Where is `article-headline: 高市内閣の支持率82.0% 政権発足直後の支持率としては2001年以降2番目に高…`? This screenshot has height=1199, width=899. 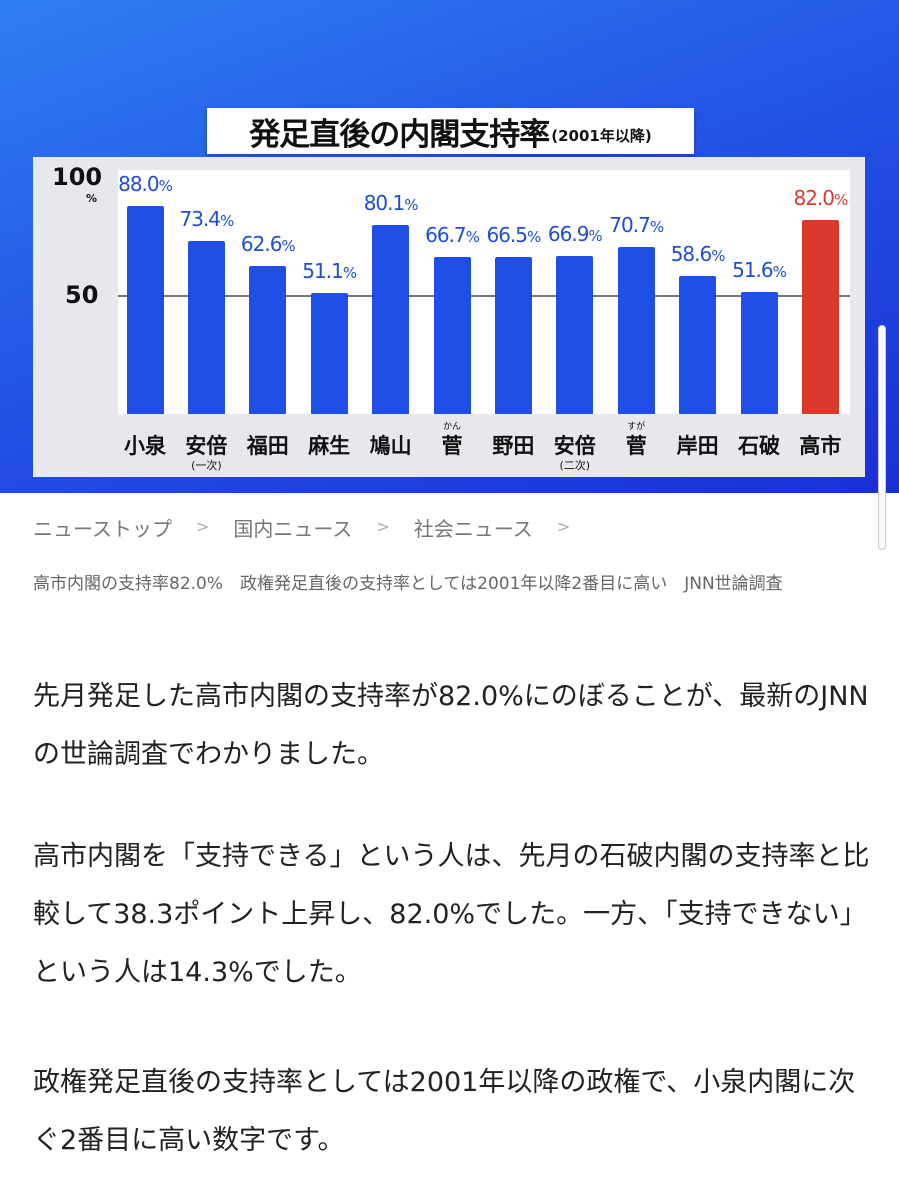 article-headline: 高市内閣の支持率82.0% 政権発足直後の支持率としては2001年以降2番目に高… is located at coordinates (408, 584).